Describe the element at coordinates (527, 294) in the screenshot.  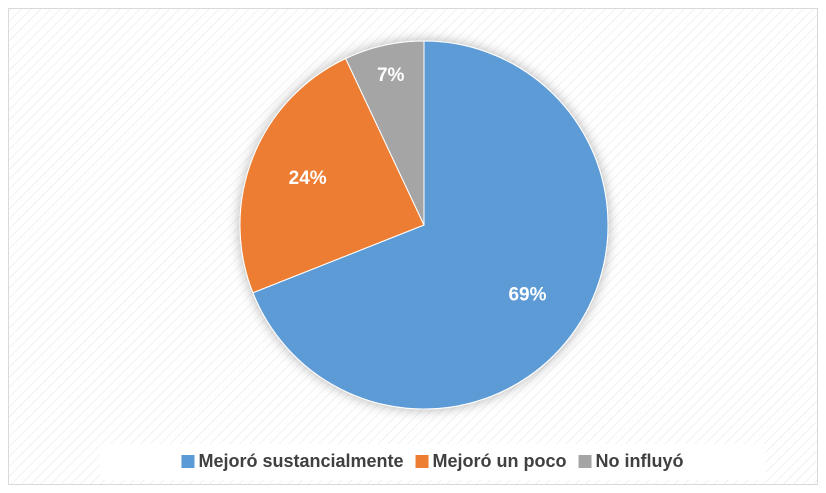
I see `data-label: 69%` at that location.